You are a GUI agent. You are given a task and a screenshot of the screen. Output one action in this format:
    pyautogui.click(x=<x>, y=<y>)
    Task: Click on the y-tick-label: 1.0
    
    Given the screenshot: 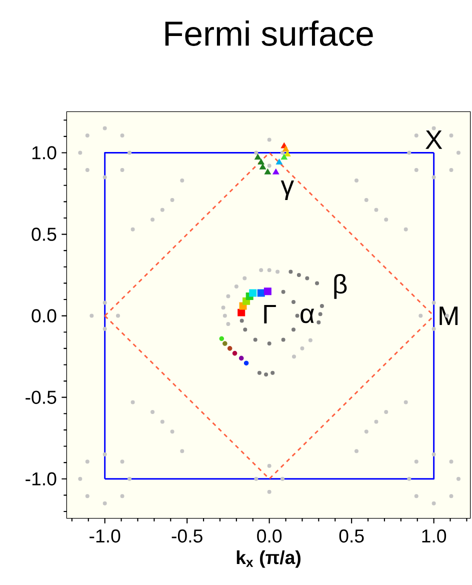 What is the action you would take?
    pyautogui.click(x=44, y=153)
    